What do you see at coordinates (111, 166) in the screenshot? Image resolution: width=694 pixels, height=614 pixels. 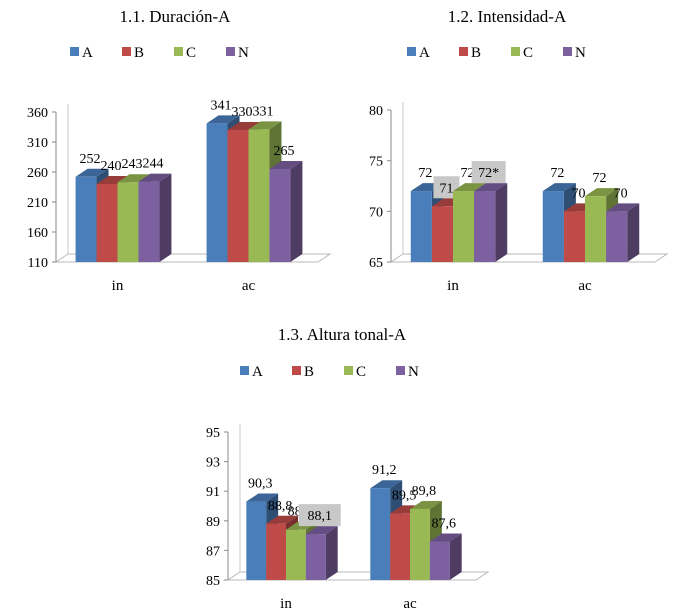 I see `data-label: 240` at bounding box center [111, 166].